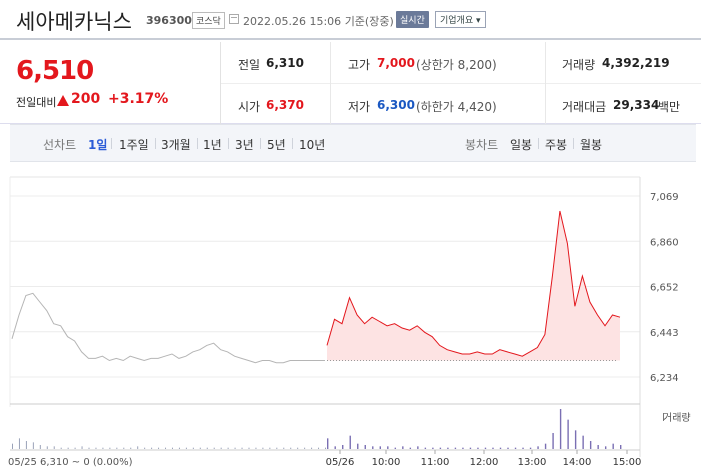 The image size is (701, 474). Describe the element at coordinates (664, 242) in the screenshot. I see `y-tick-label: 6,860` at that location.